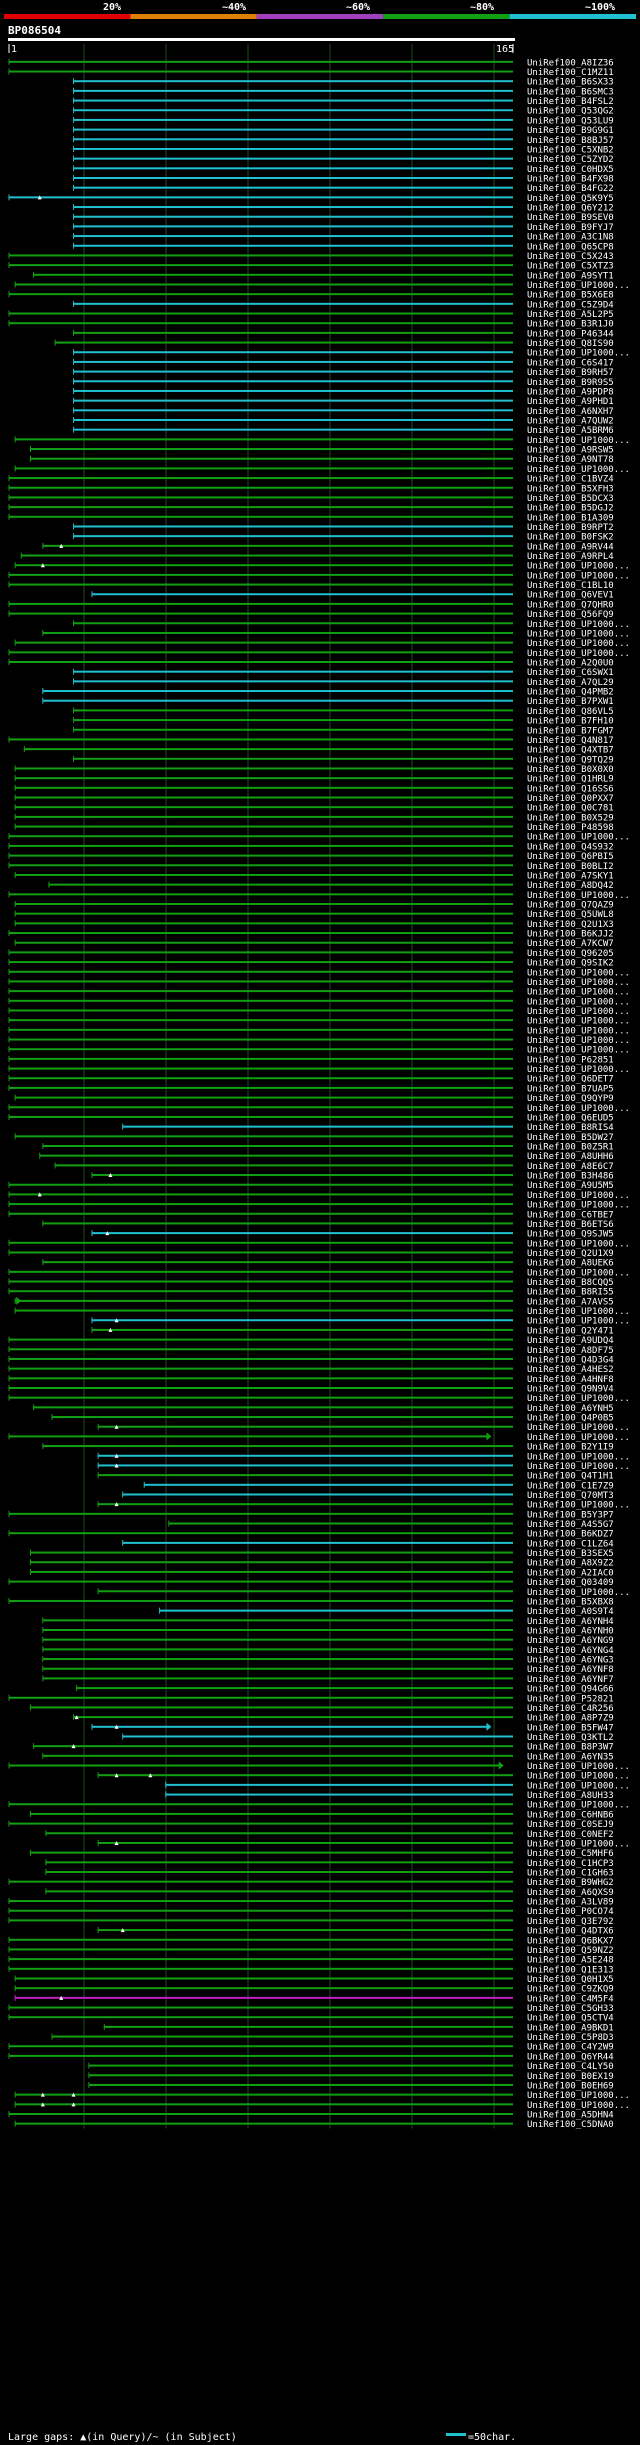  What do you see at coordinates (570, 373) in the screenshot?
I see `hit-label: UniRef100_B9RH57` at bounding box center [570, 373].